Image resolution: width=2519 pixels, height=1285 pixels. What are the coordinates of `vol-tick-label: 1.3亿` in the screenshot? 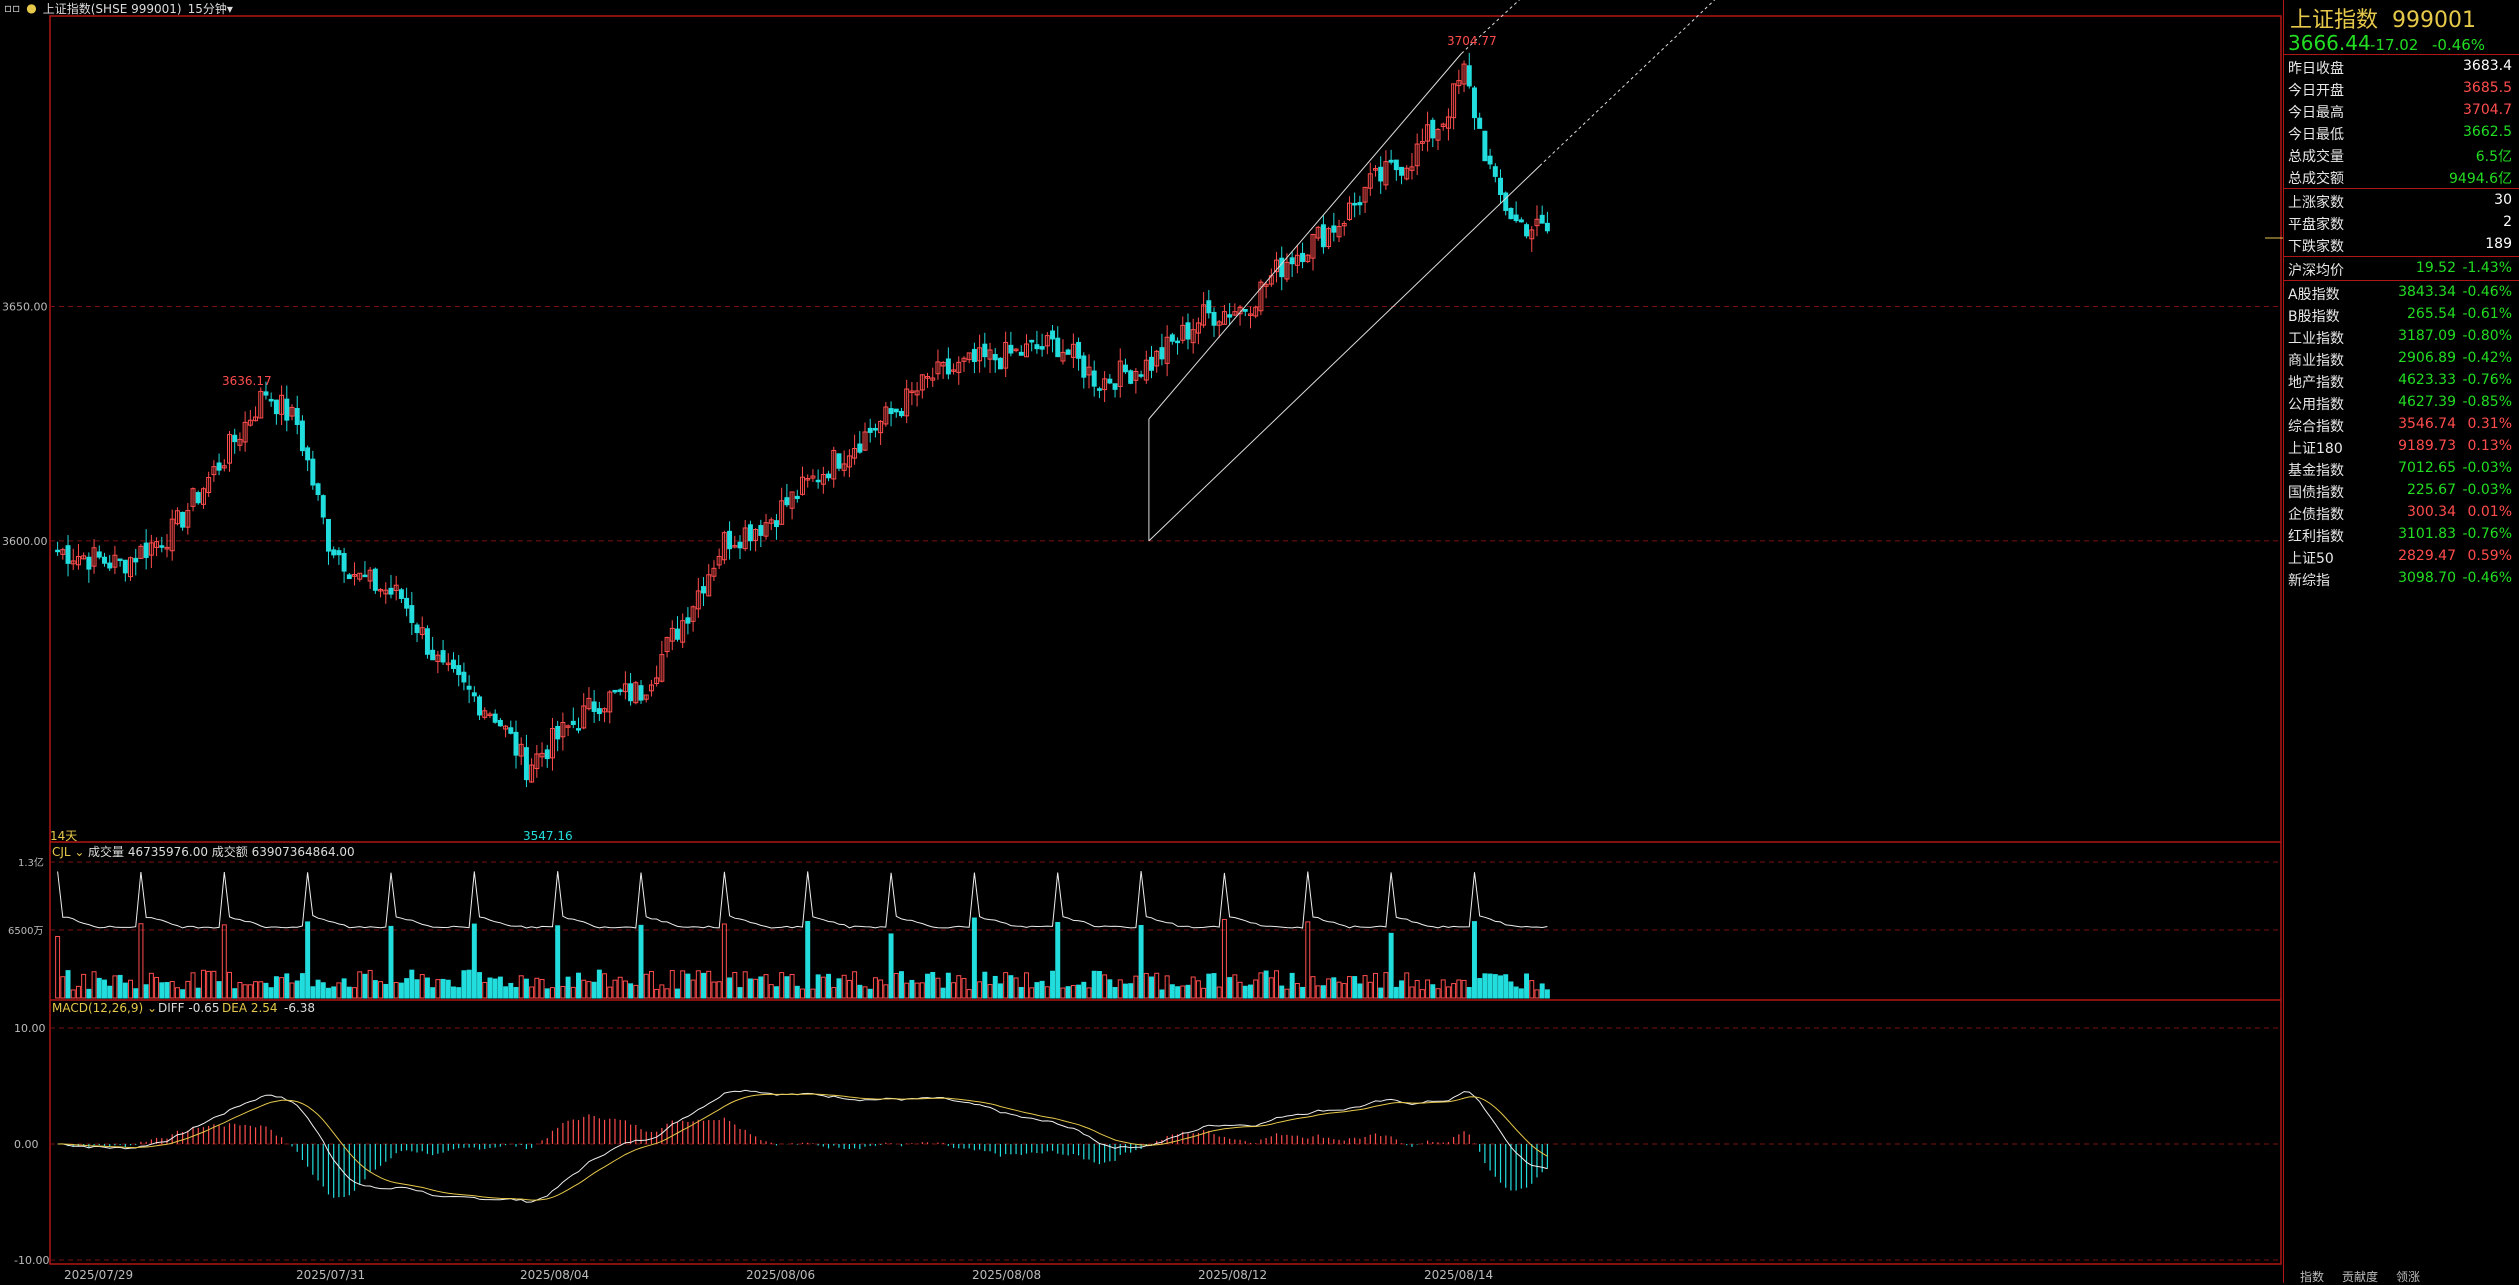 It's located at (31, 862).